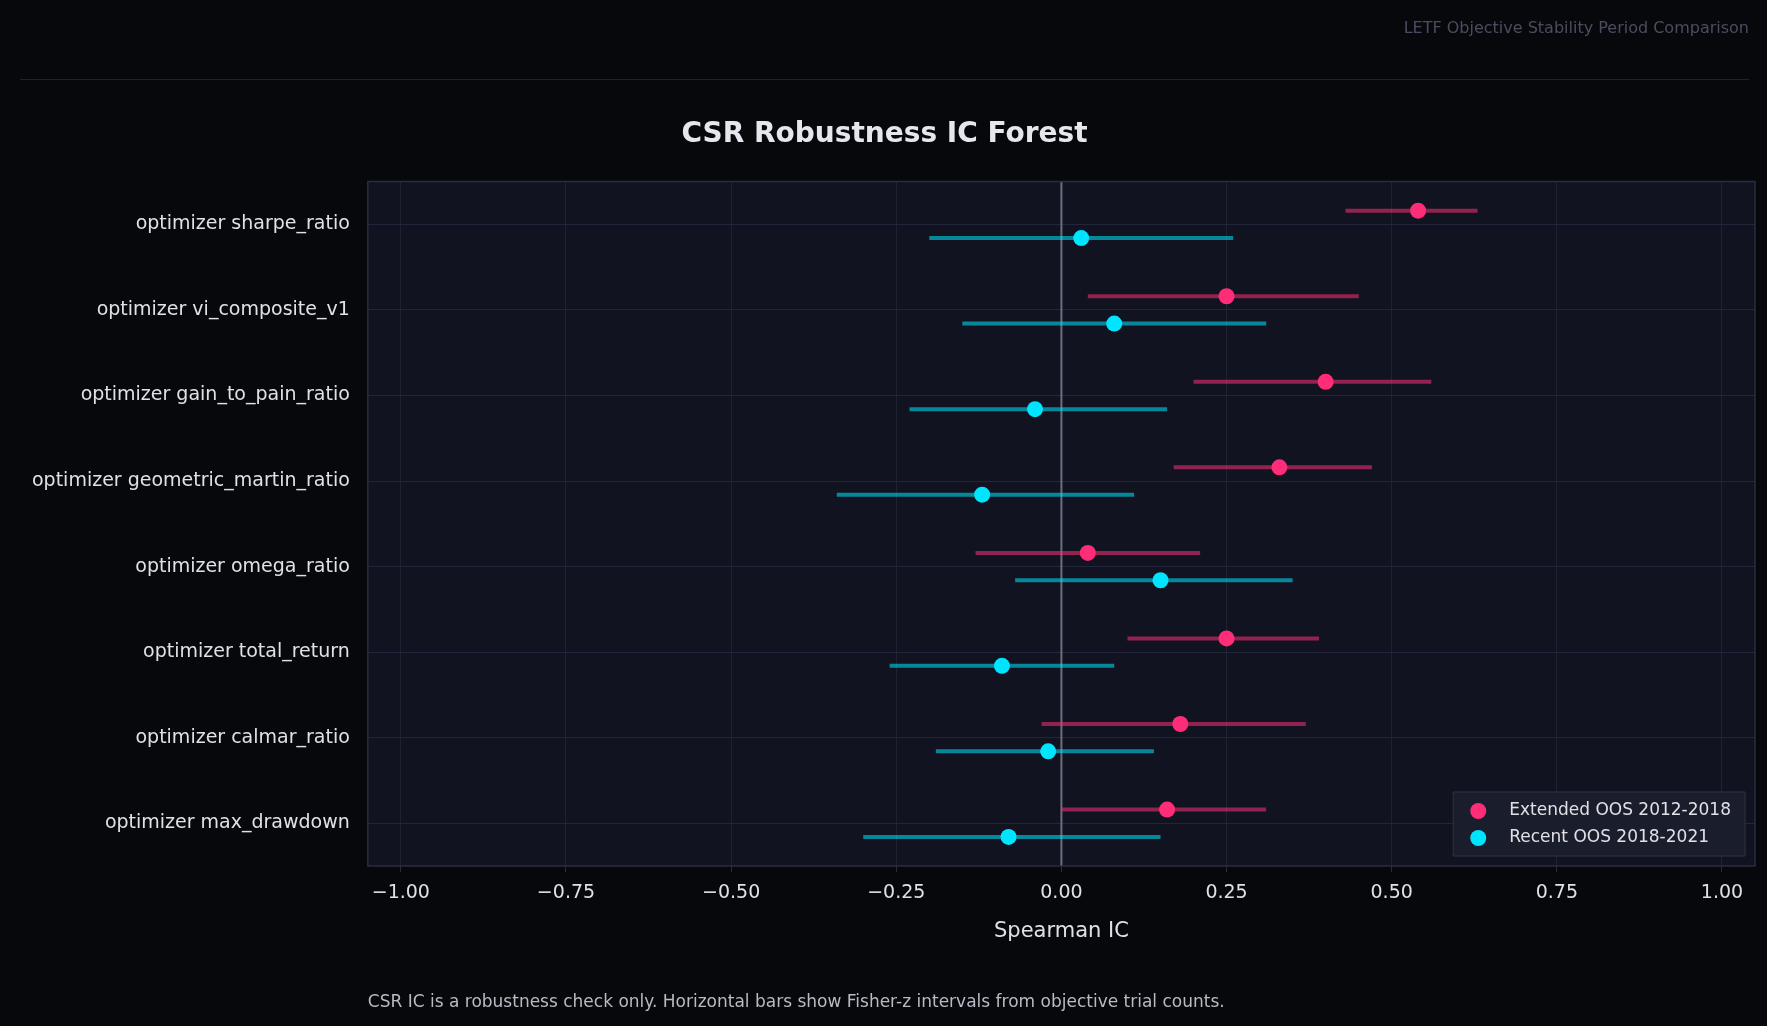 The image size is (1767, 1026). Describe the element at coordinates (215, 394) in the screenshot. I see `y-tick-label: optimizer gain_to_pain_ratio` at that location.